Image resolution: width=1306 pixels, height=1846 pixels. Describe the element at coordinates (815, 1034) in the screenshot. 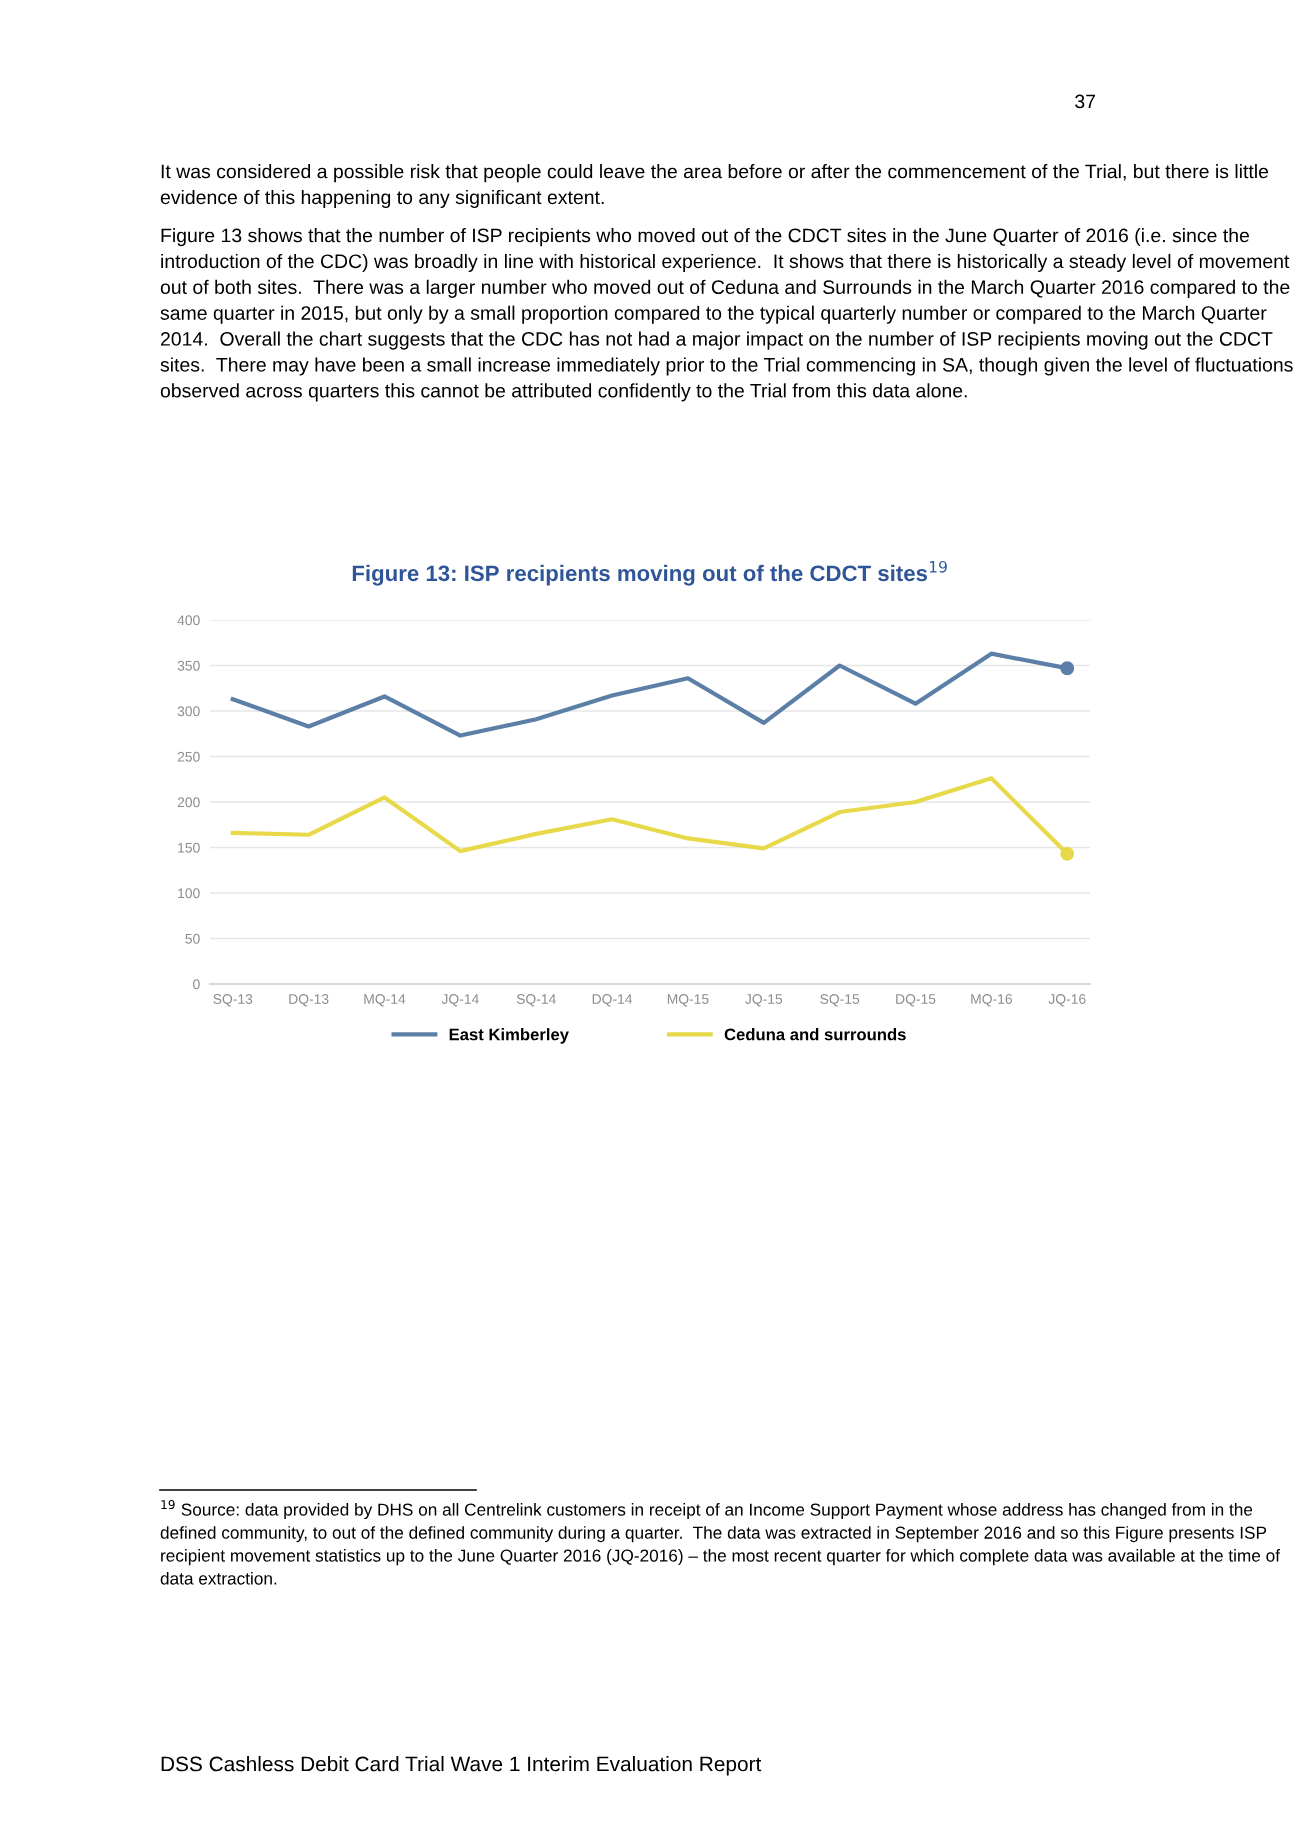

I see `legend-label: Ceduna and surrounds` at that location.